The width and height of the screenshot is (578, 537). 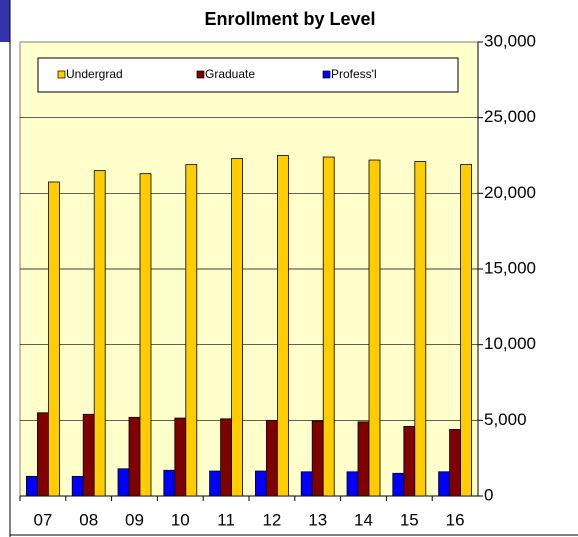 I want to click on x-tick-label: 08, so click(x=88, y=519).